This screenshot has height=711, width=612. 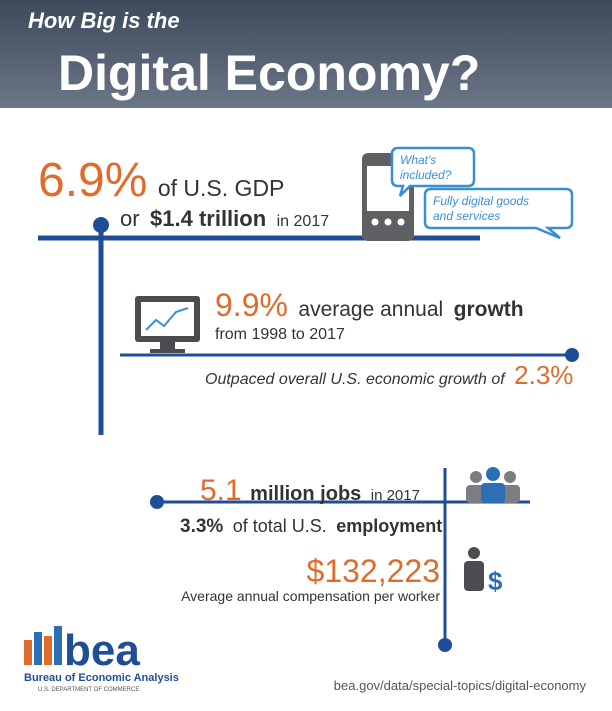 I want to click on jobs-share: 3.3%, so click(x=201, y=526).